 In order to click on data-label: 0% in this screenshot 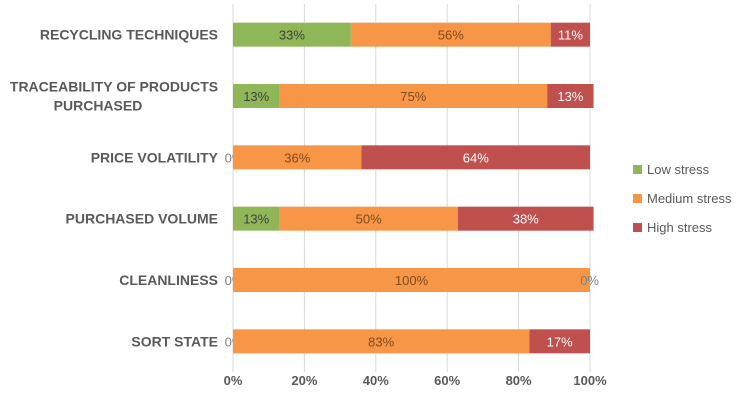, I will do `click(589, 280)`.